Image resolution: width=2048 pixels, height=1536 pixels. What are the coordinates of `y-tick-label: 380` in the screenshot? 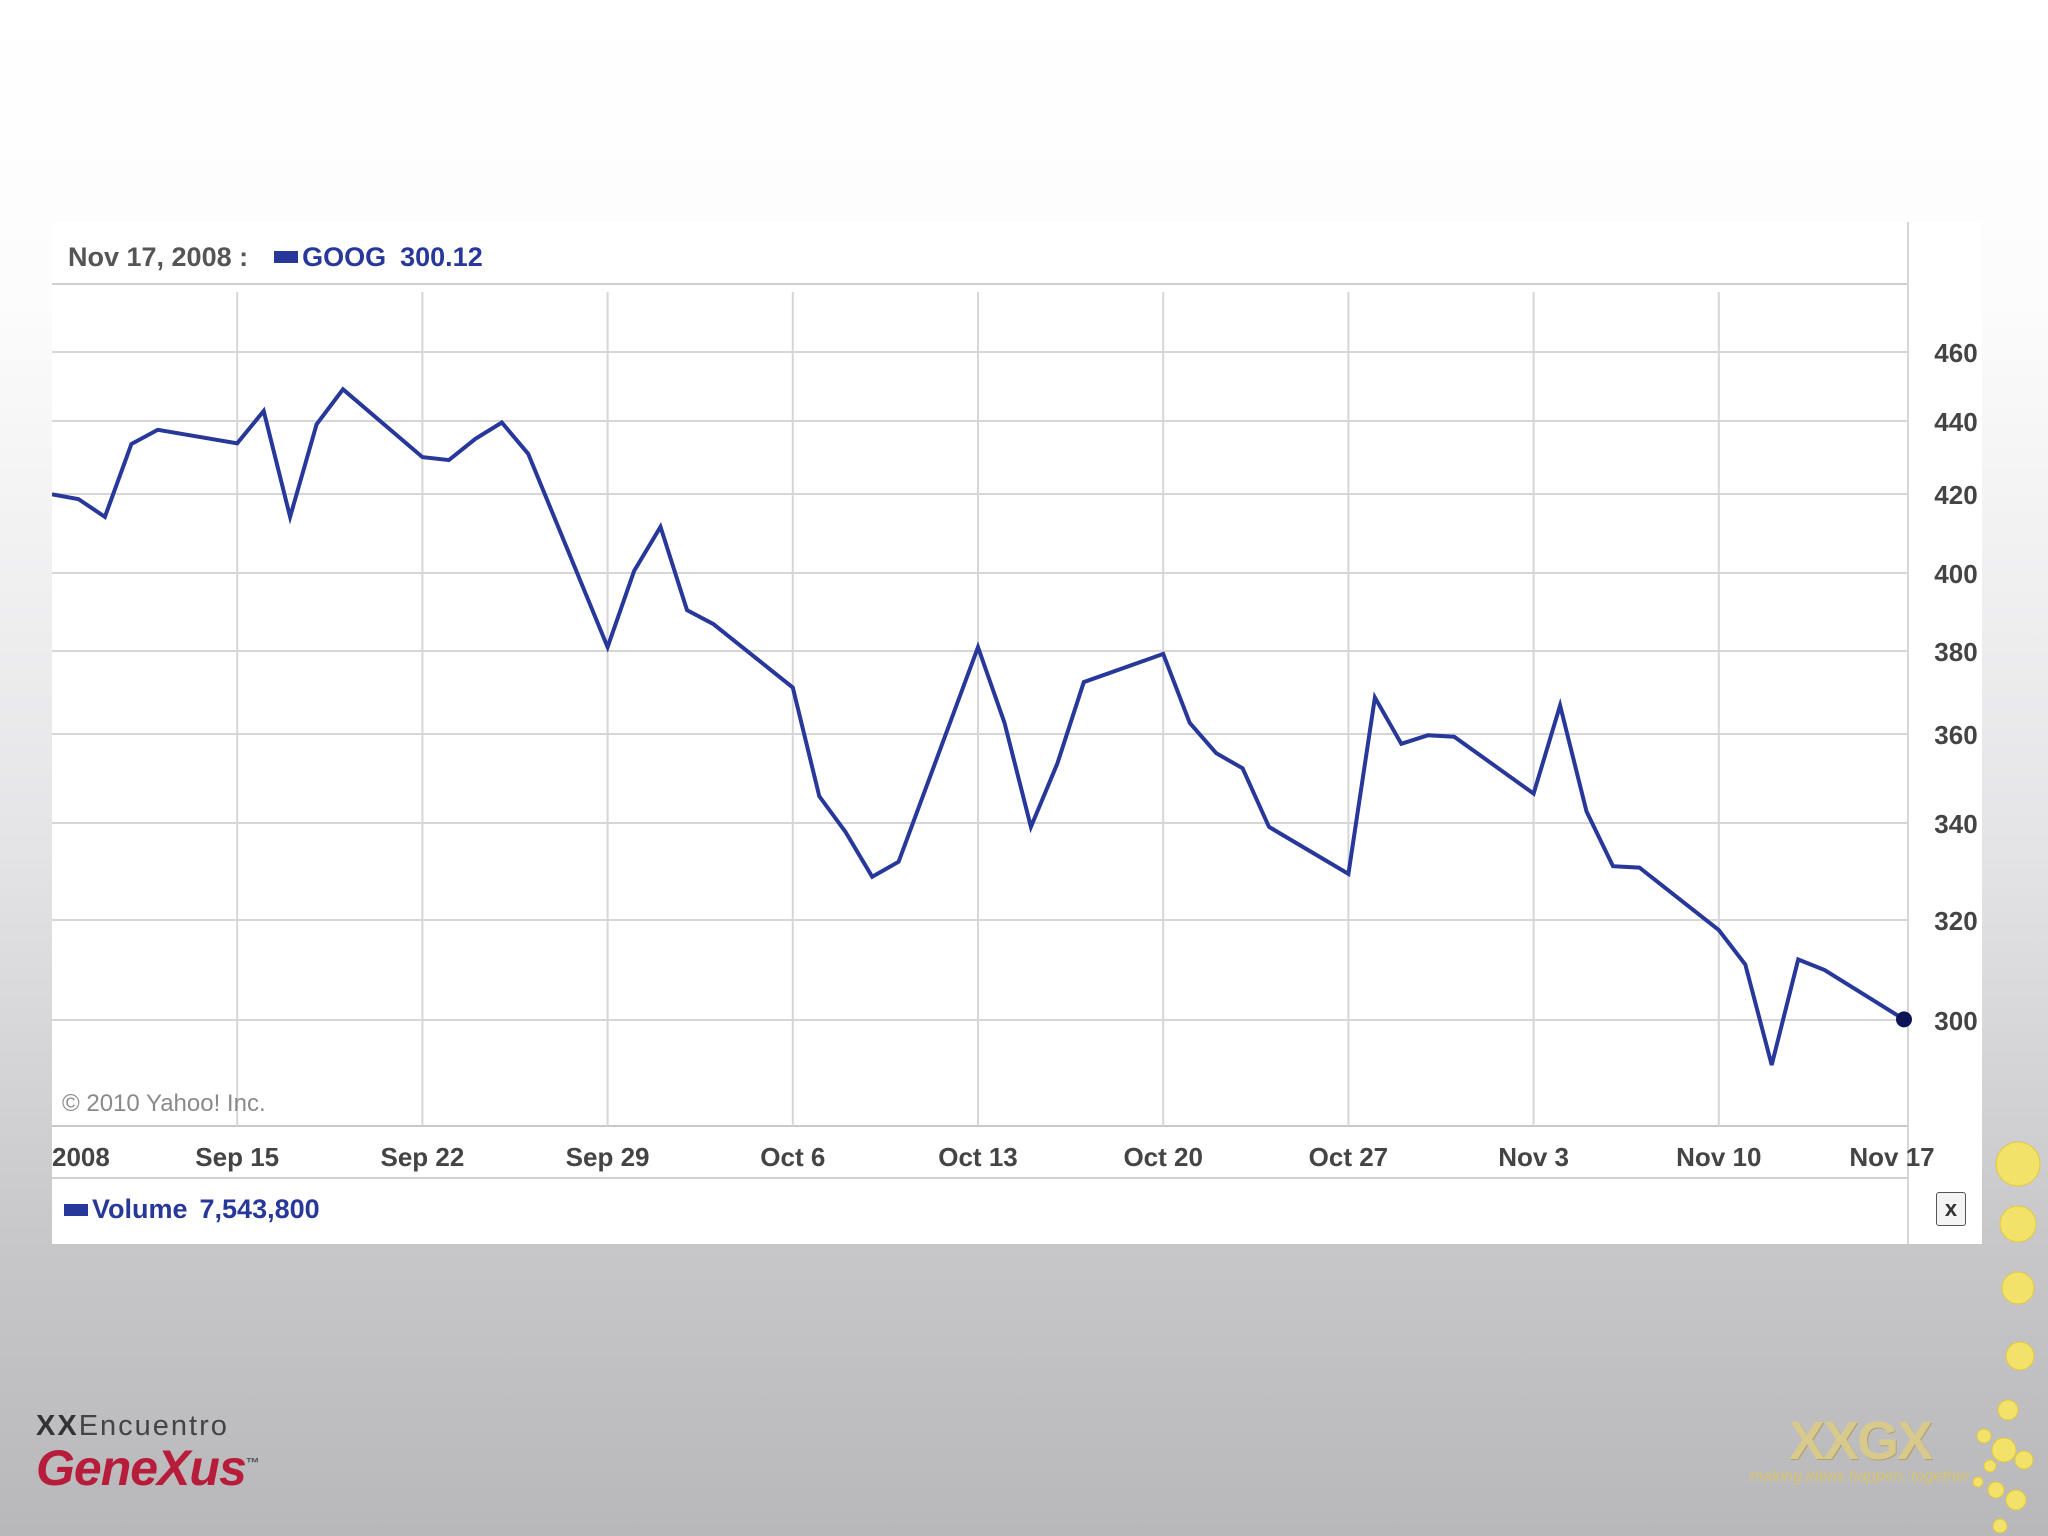 It's located at (1955, 652).